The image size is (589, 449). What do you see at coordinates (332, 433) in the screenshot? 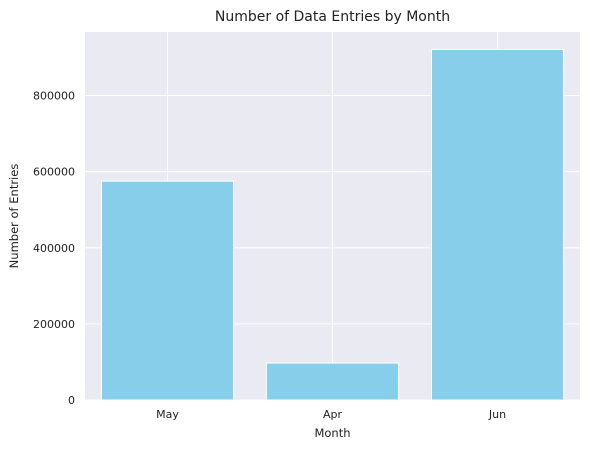
I see `x-axis-label: Month` at bounding box center [332, 433].